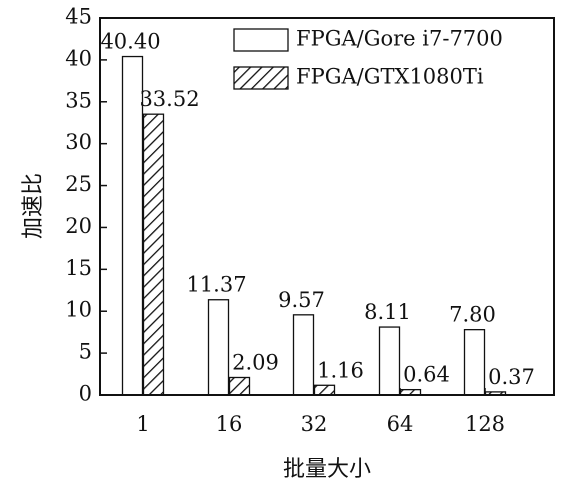  What do you see at coordinates (301, 300) in the screenshot?
I see `bar-value-label: 9.57` at bounding box center [301, 300].